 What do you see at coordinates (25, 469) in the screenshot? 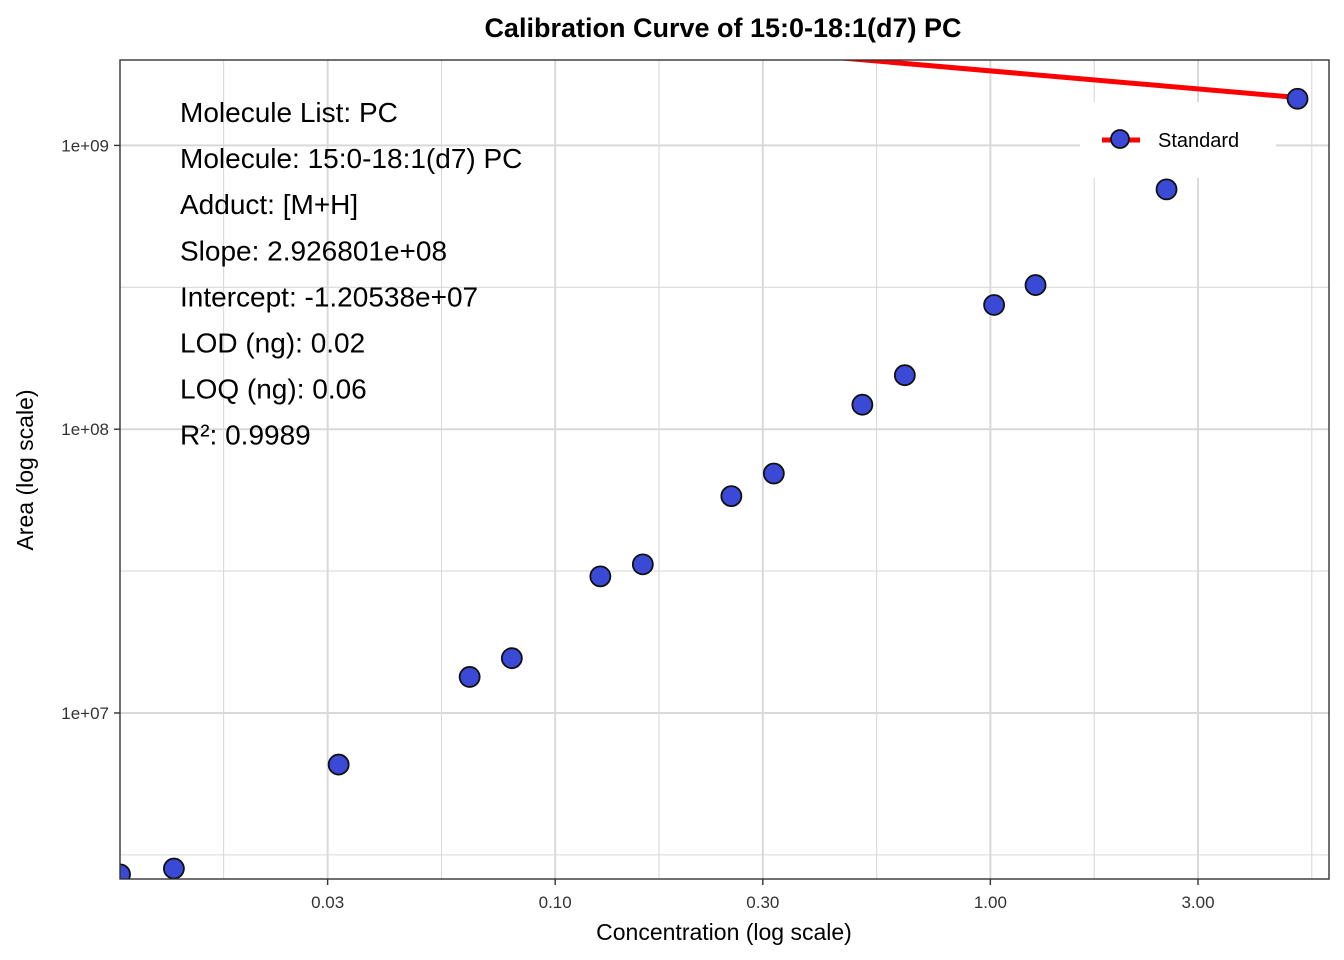
I see `y-axis-title: Area (log scale)` at bounding box center [25, 469].